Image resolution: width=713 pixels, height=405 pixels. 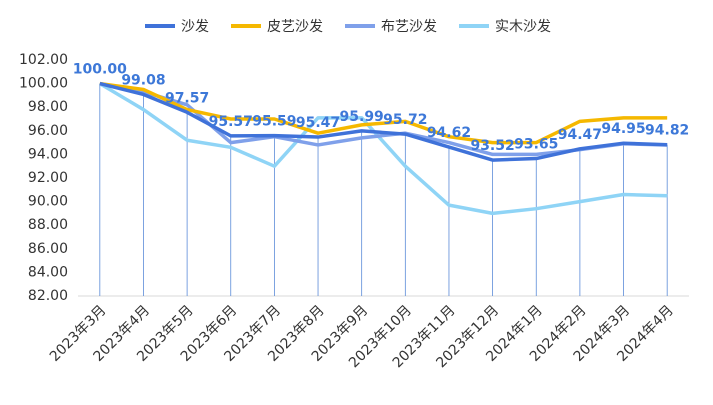 I want to click on y-tick-label: 84.00, so click(x=48, y=272).